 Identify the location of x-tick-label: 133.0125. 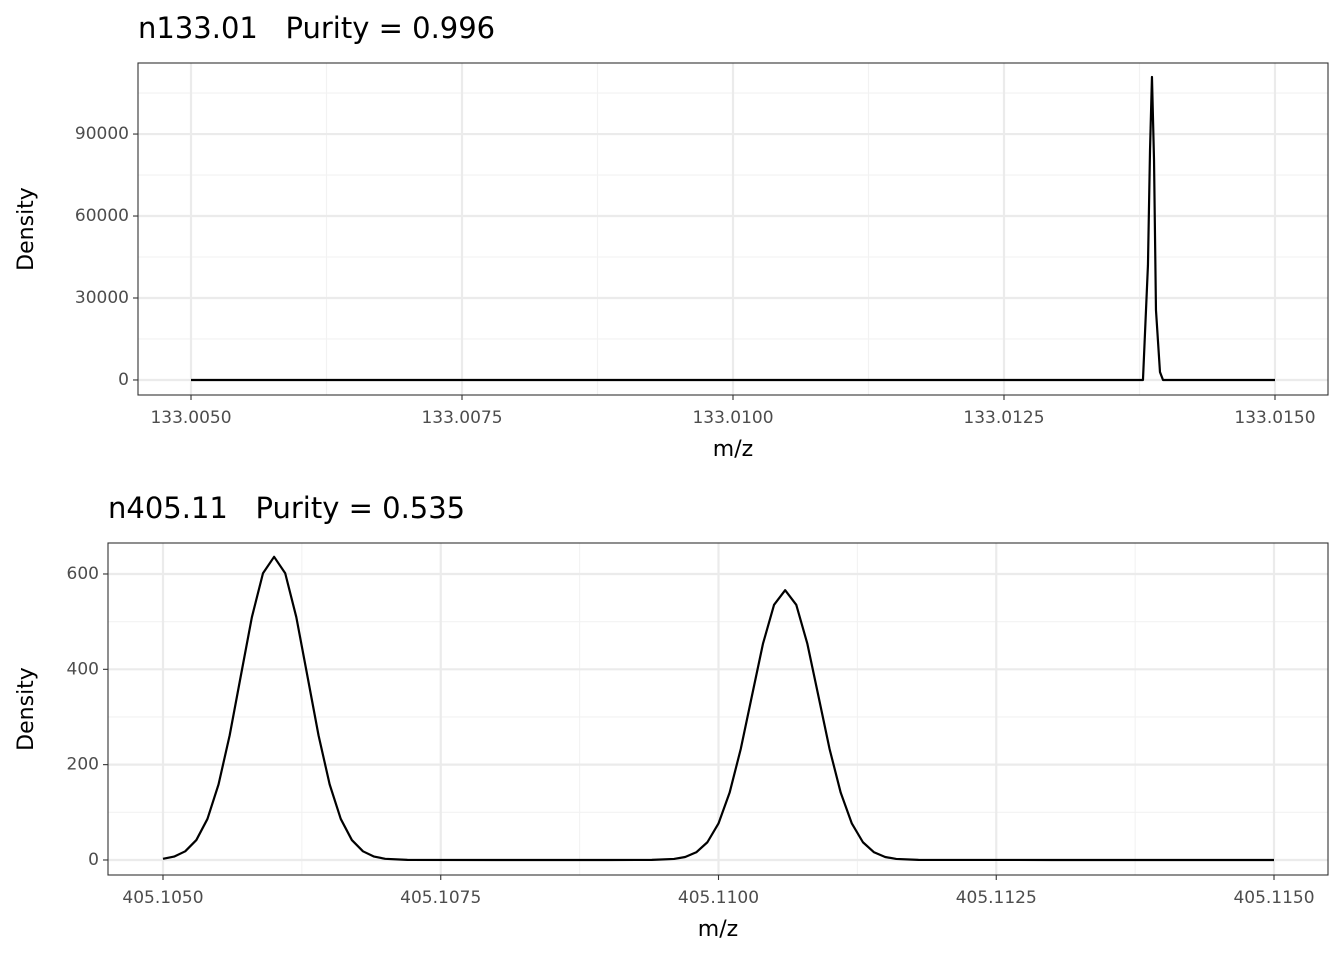
(1003, 418).